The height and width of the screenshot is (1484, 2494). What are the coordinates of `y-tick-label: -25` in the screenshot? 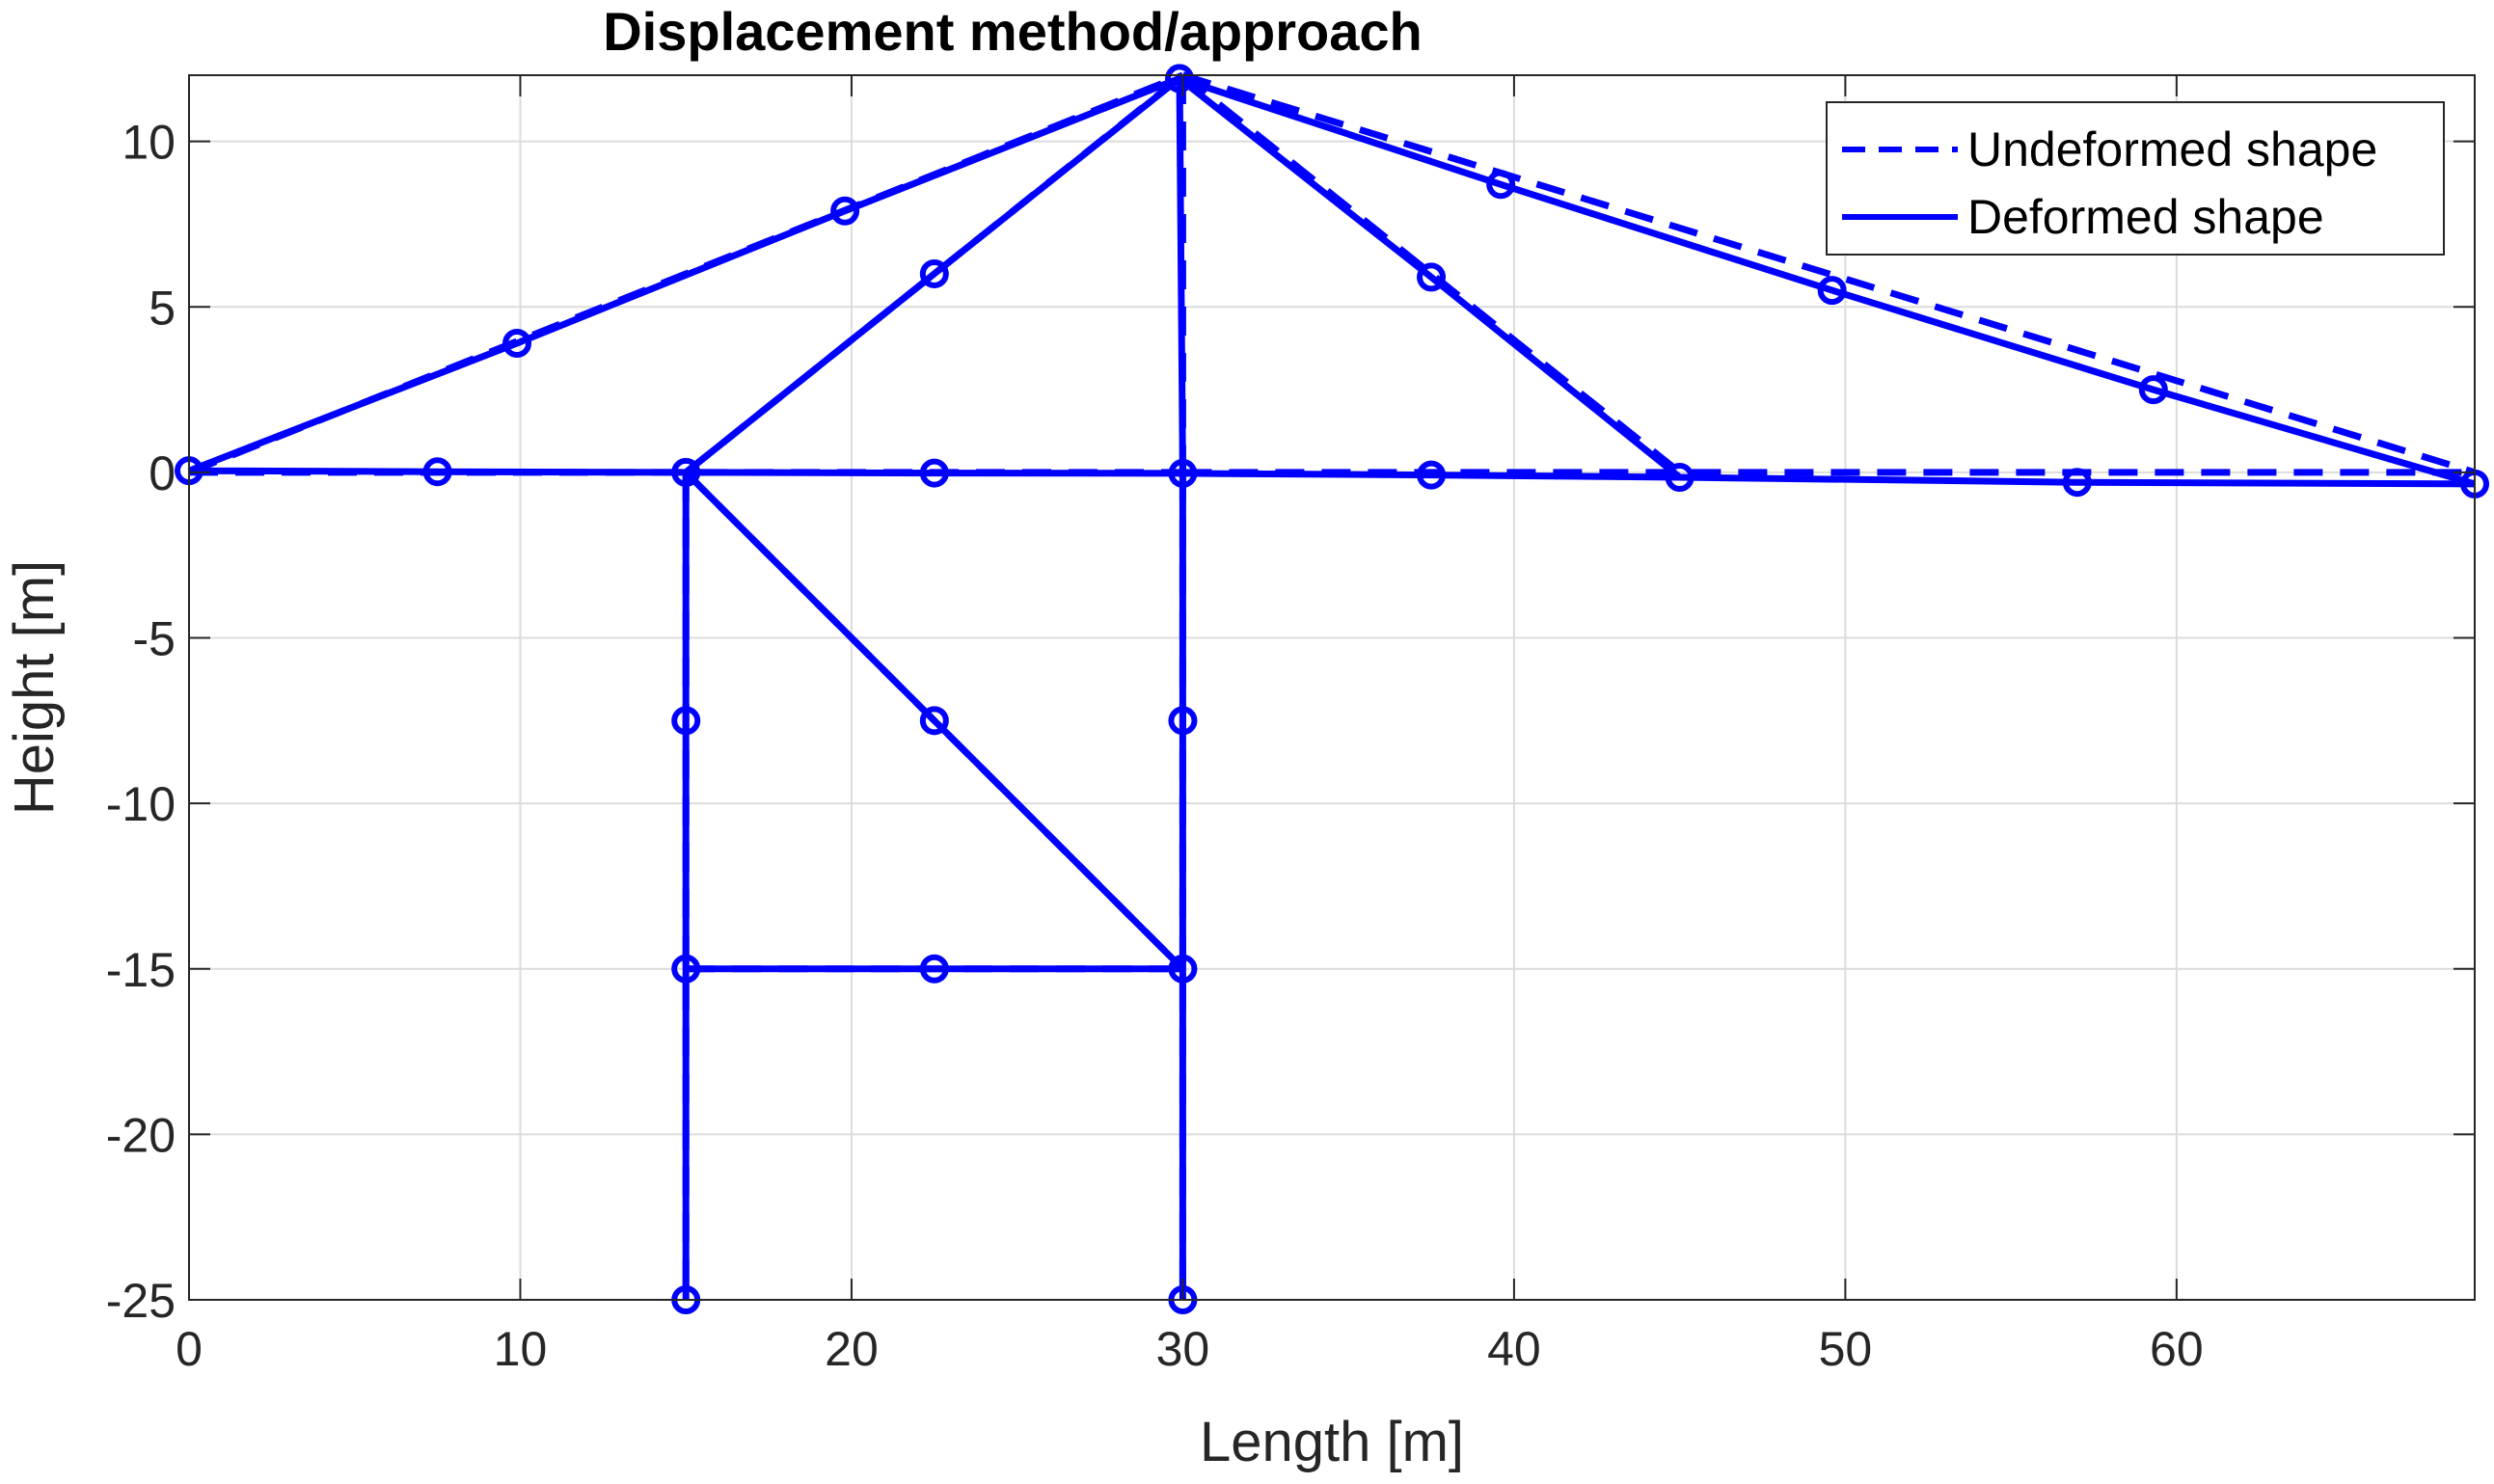 It's located at (141, 1301).